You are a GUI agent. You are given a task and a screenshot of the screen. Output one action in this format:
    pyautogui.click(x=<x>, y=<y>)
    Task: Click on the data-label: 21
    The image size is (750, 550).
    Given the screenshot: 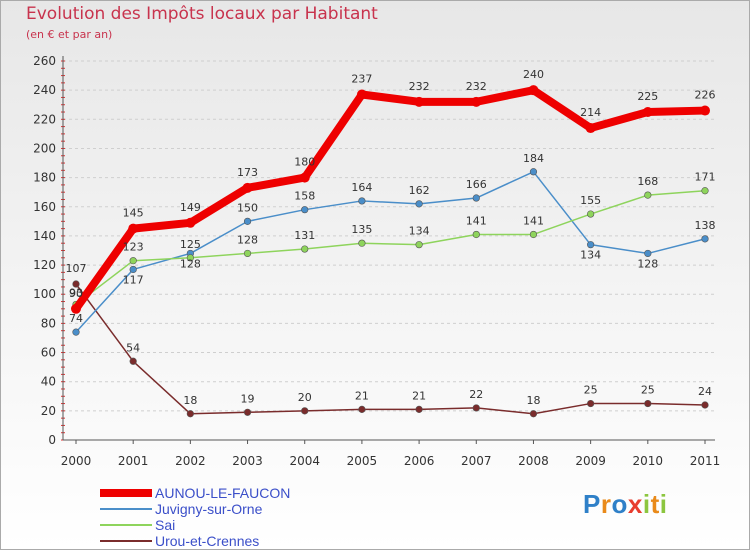 What is the action you would take?
    pyautogui.click(x=419, y=395)
    